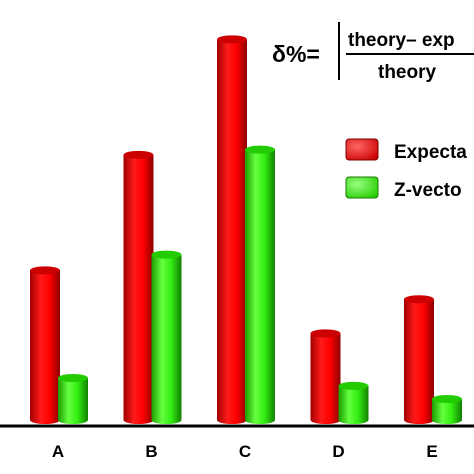 The image size is (474, 474). What do you see at coordinates (362, 149) in the screenshot?
I see `legend-swatch-expecta` at bounding box center [362, 149].